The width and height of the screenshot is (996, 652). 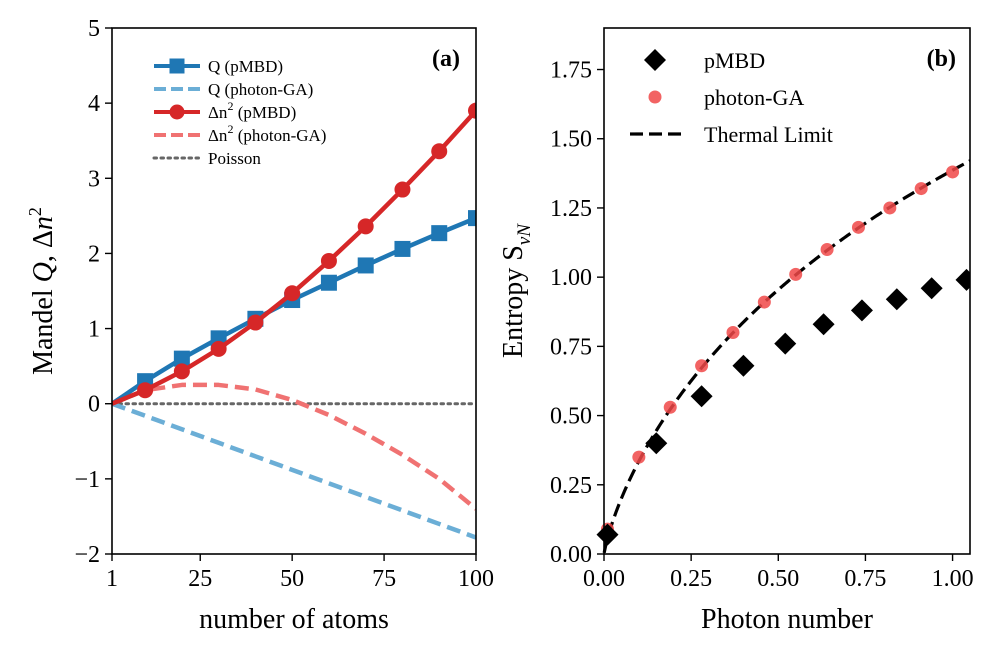 What do you see at coordinates (267, 133) in the screenshot?
I see `panel-a-legend-label-3: Δn2 (photon-GA)` at bounding box center [267, 133].